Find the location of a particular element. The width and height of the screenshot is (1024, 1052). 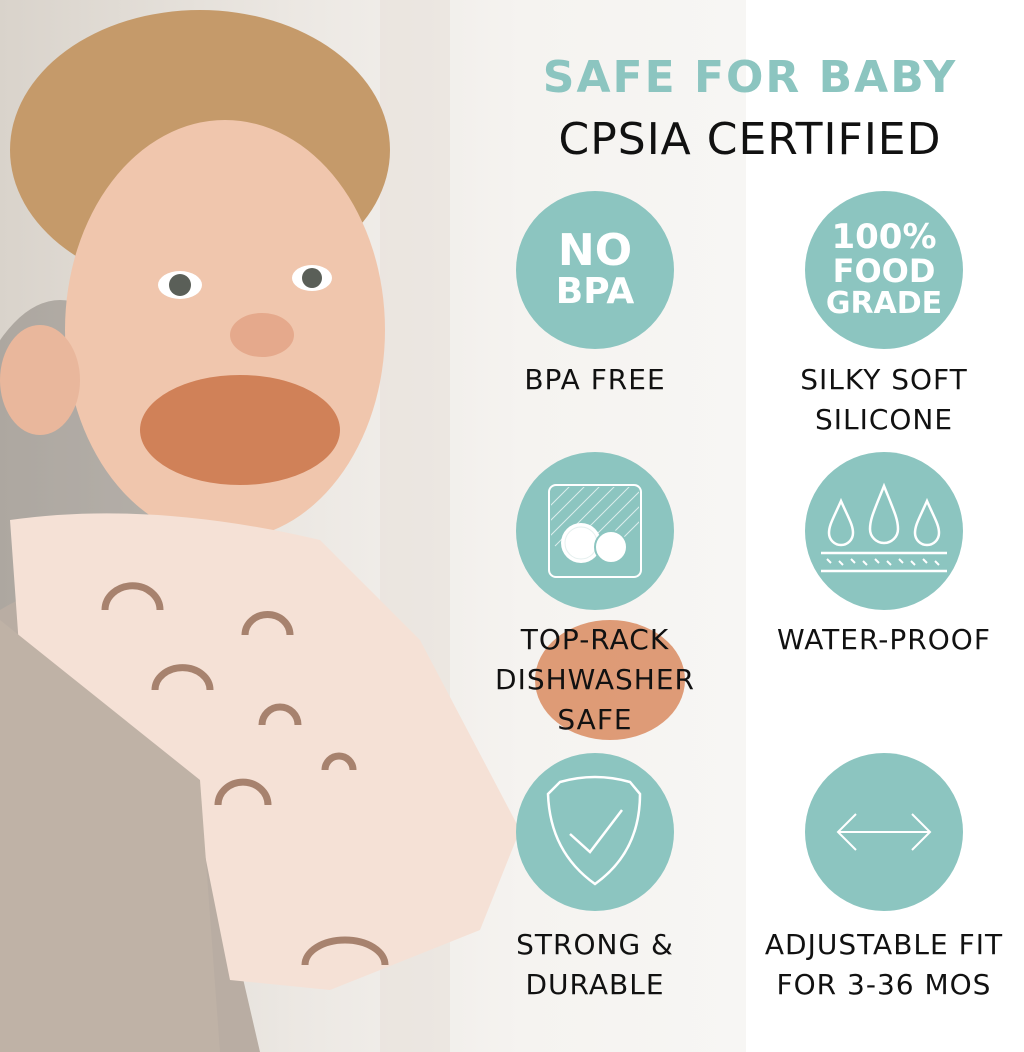

dishwasher-icon is located at coordinates (595, 531).